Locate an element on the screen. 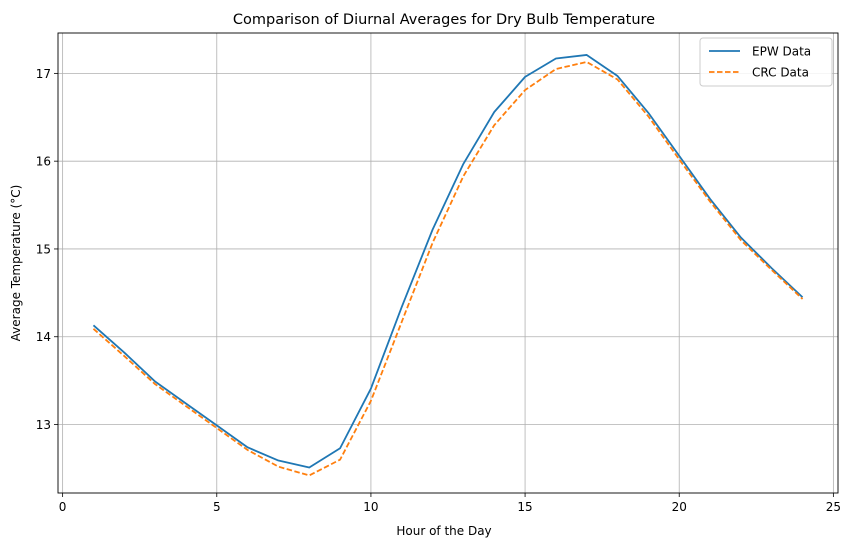 The height and width of the screenshot is (547, 846). x-tick-label: 10 is located at coordinates (370, 507).